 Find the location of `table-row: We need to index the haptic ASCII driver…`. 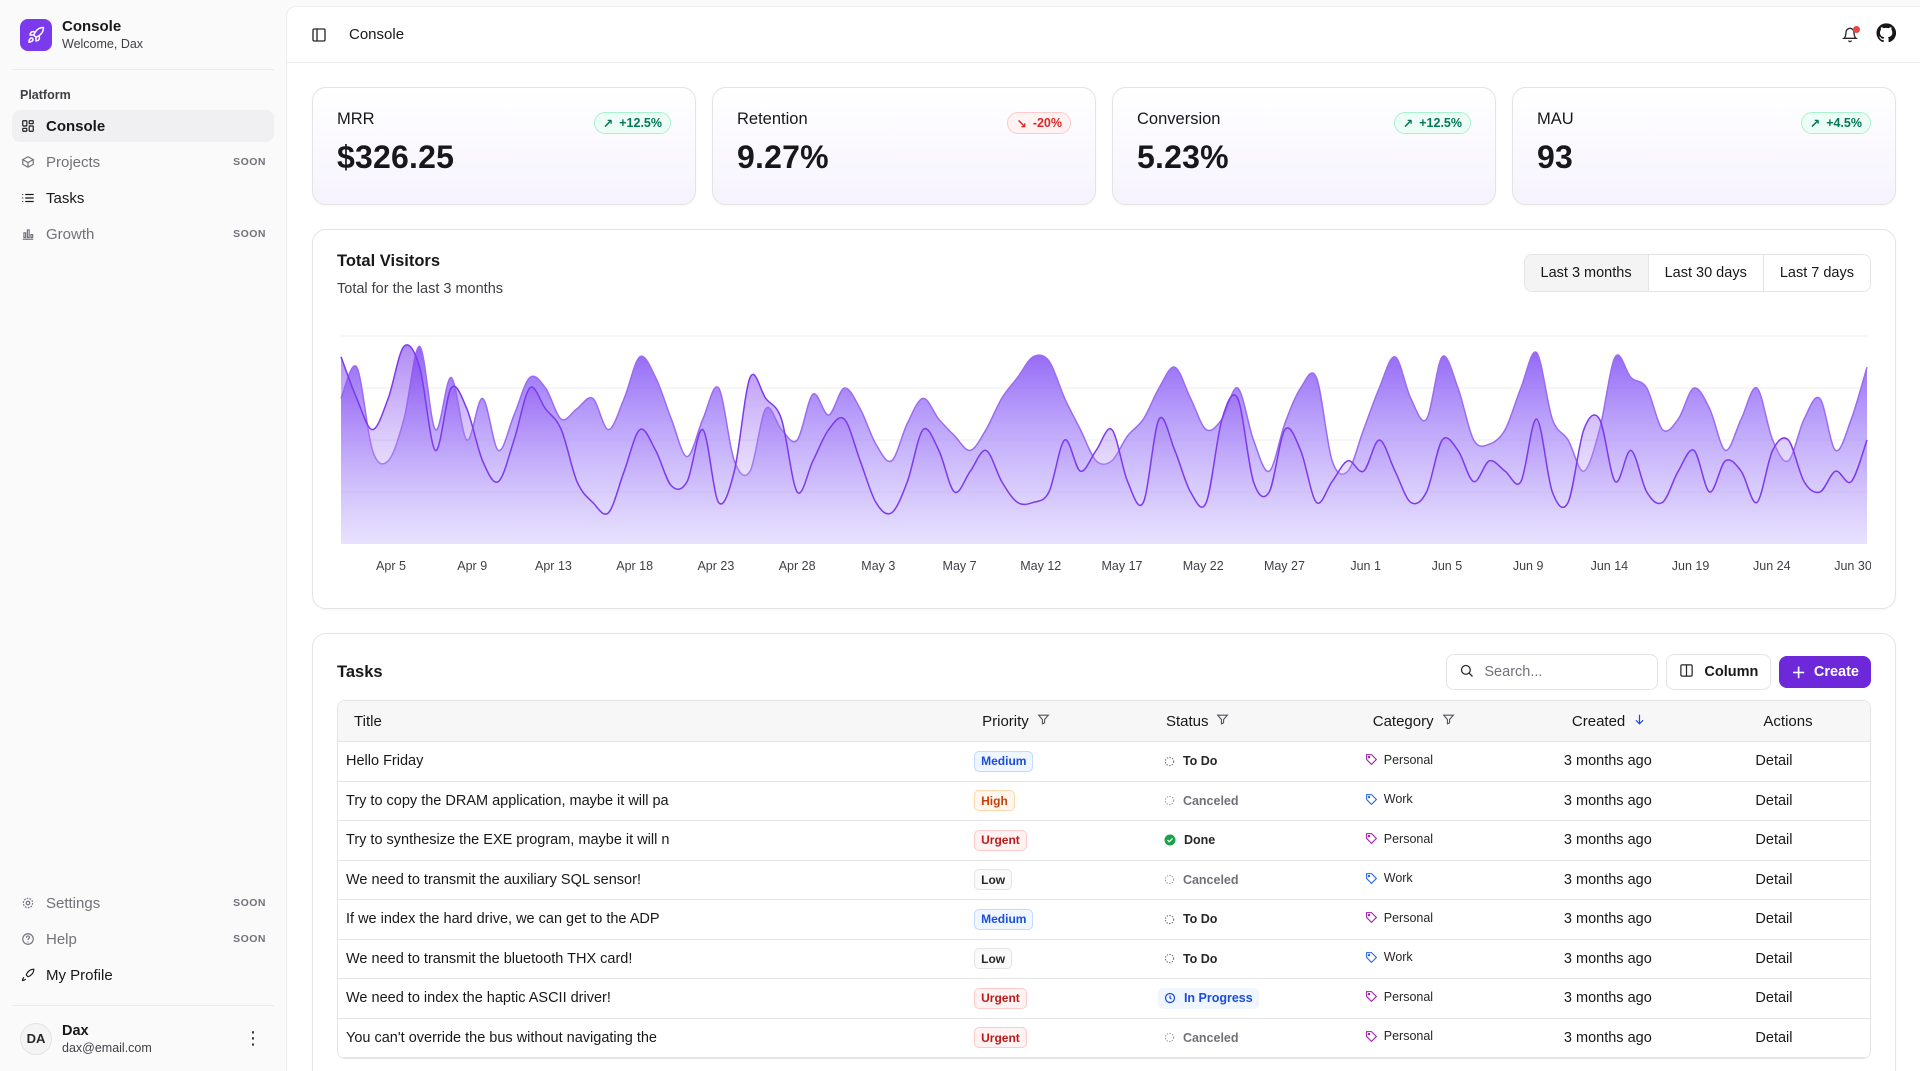

table-row: We need to index the haptic ASCII driver… is located at coordinates (1104, 999).